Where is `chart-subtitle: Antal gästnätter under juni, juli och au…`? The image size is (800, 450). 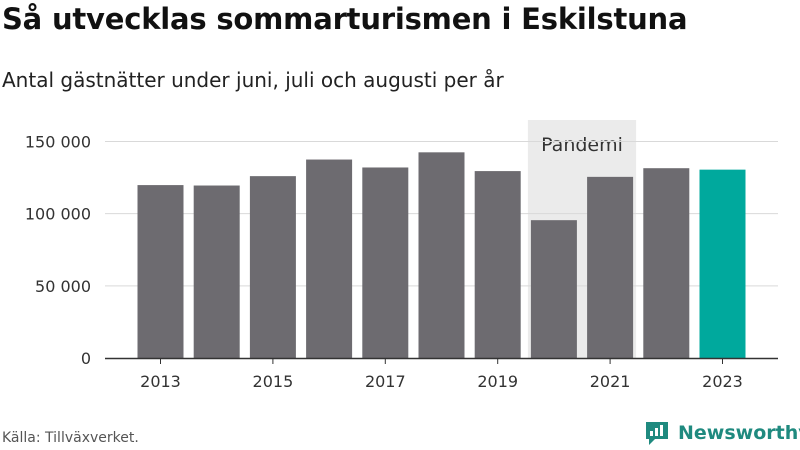 chart-subtitle: Antal gästnätter under juni, juli och au… is located at coordinates (253, 80).